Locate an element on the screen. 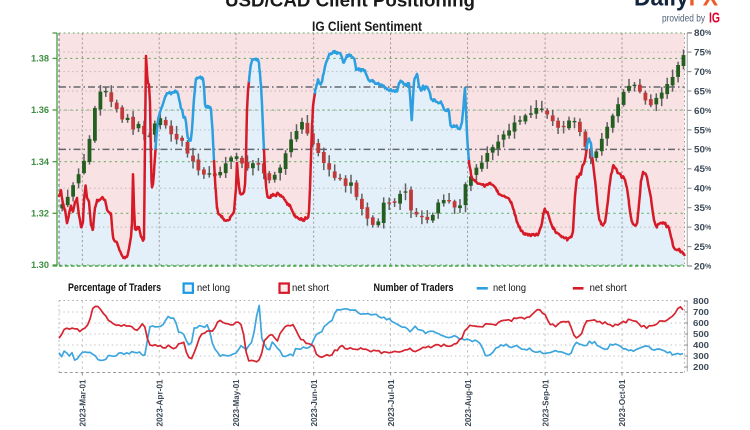 The width and height of the screenshot is (750, 430). svg-text: IG is located at coordinates (714, 18).